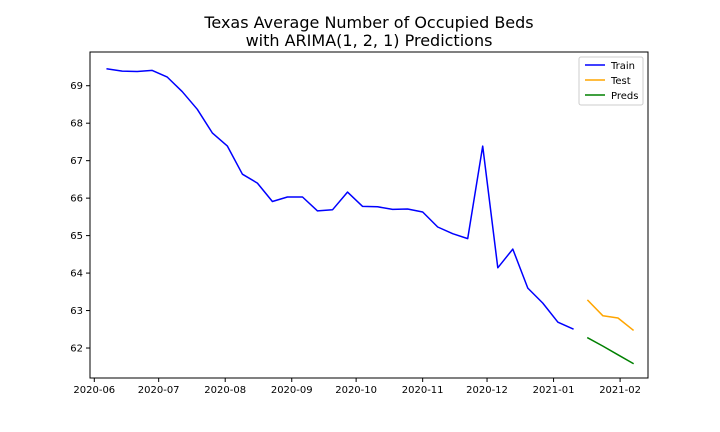  What do you see at coordinates (76, 236) in the screenshot?
I see `y-tick-label: 65` at bounding box center [76, 236].